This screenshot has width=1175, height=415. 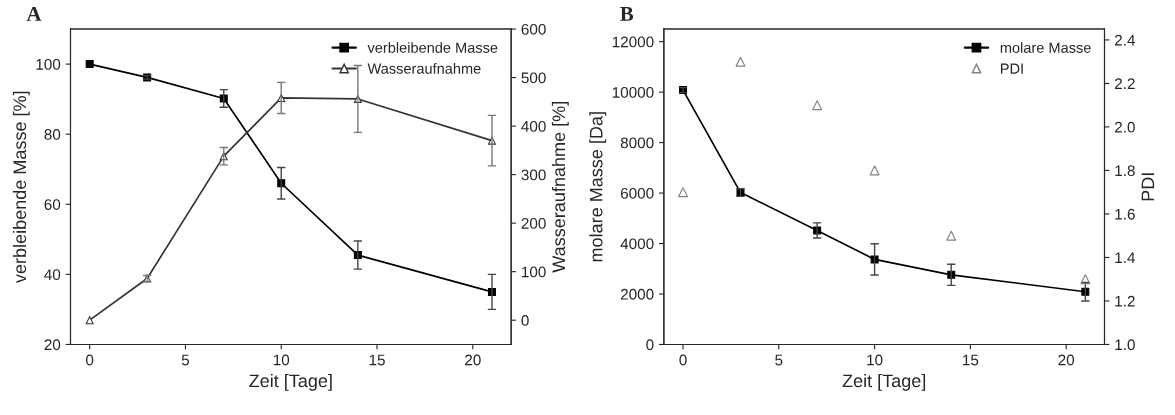 What do you see at coordinates (1125, 171) in the screenshot?
I see `y2-tick-label: 1.8` at bounding box center [1125, 171].